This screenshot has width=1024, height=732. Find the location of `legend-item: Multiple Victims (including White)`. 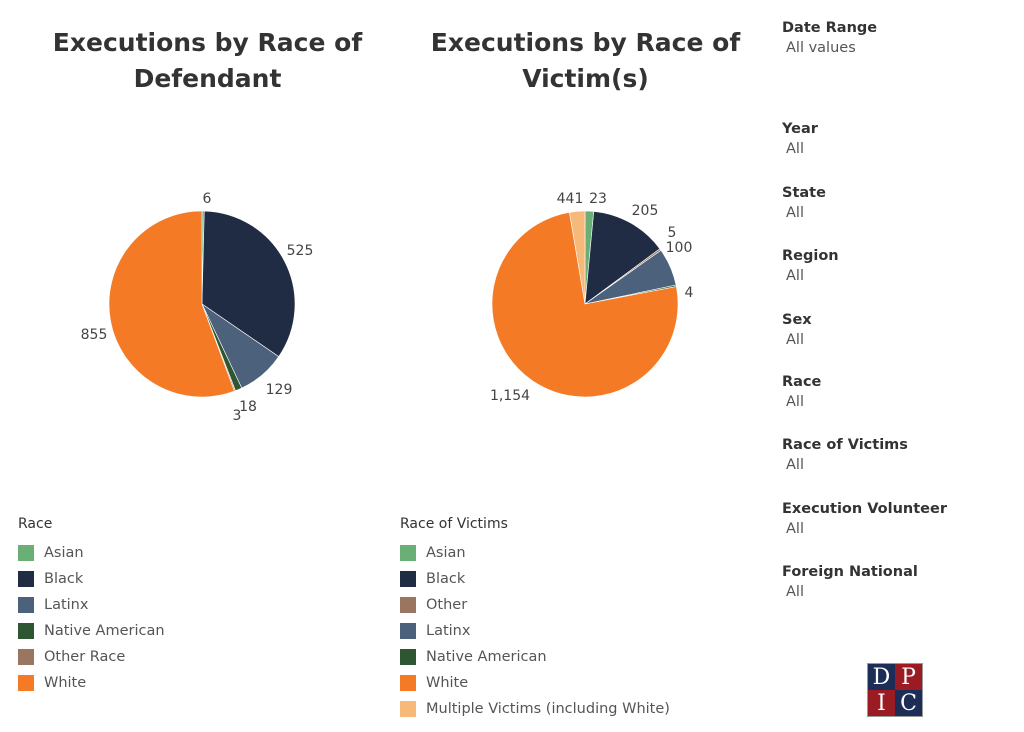

legend-item: Multiple Victims (including White) is located at coordinates (535, 709).